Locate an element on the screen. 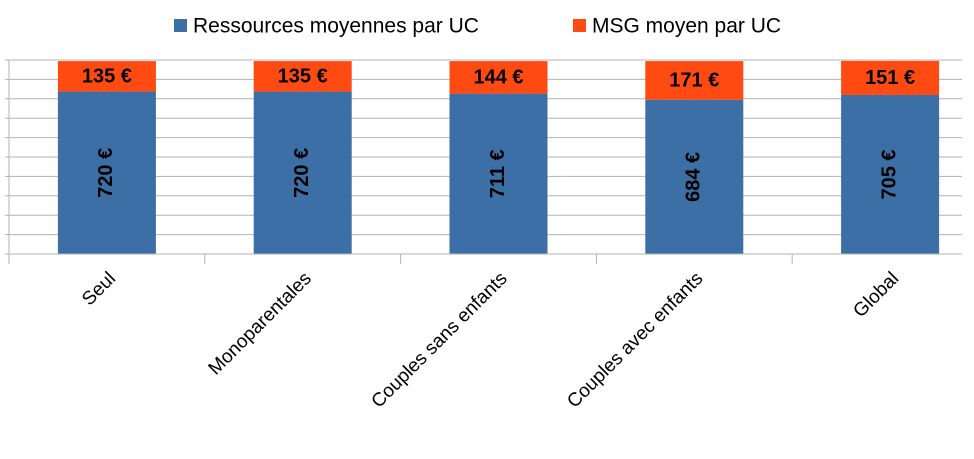 Image resolution: width=974 pixels, height=459 pixels. x-tick-label: Global is located at coordinates (876, 295).